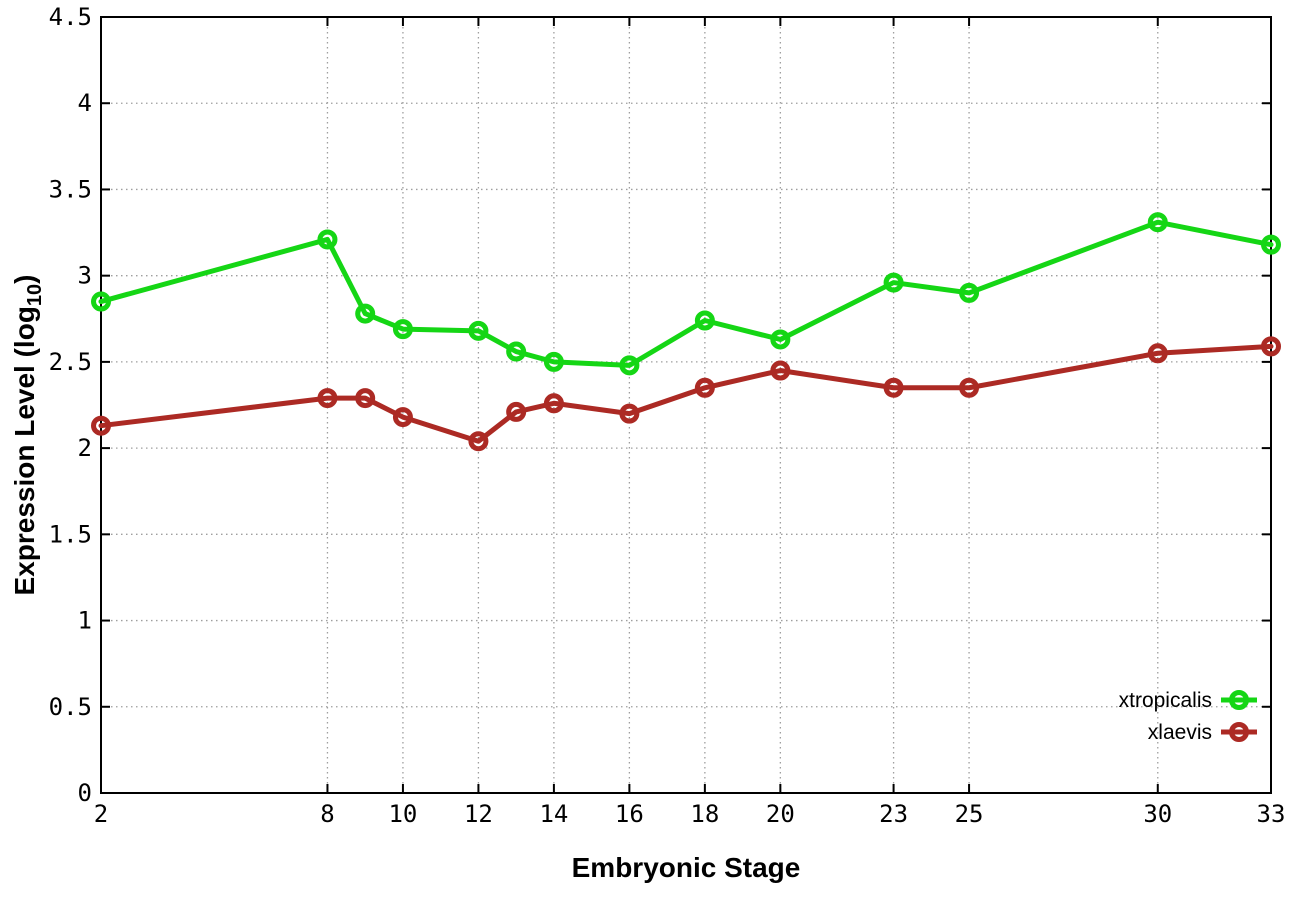 Image resolution: width=1296 pixels, height=907 pixels. I want to click on y-axis-title-part: 10, so click(35, 295).